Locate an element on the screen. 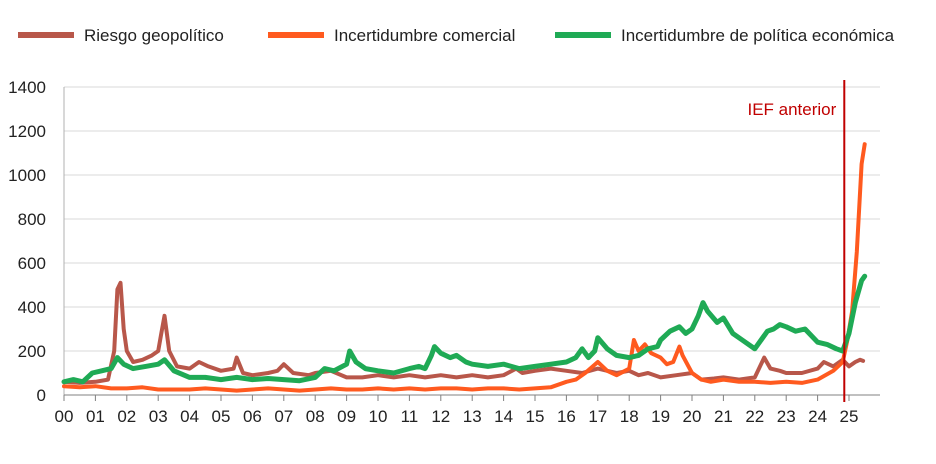 The image size is (936, 464). y-tick-label-800: 800 is located at coordinates (32, 219).